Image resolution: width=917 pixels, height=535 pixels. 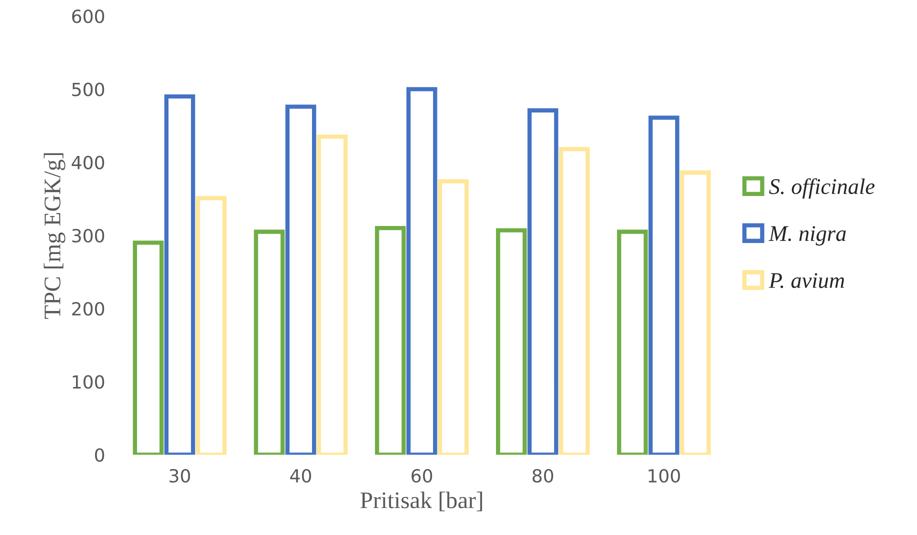 I want to click on x-tick-label: 80, so click(x=543, y=475).